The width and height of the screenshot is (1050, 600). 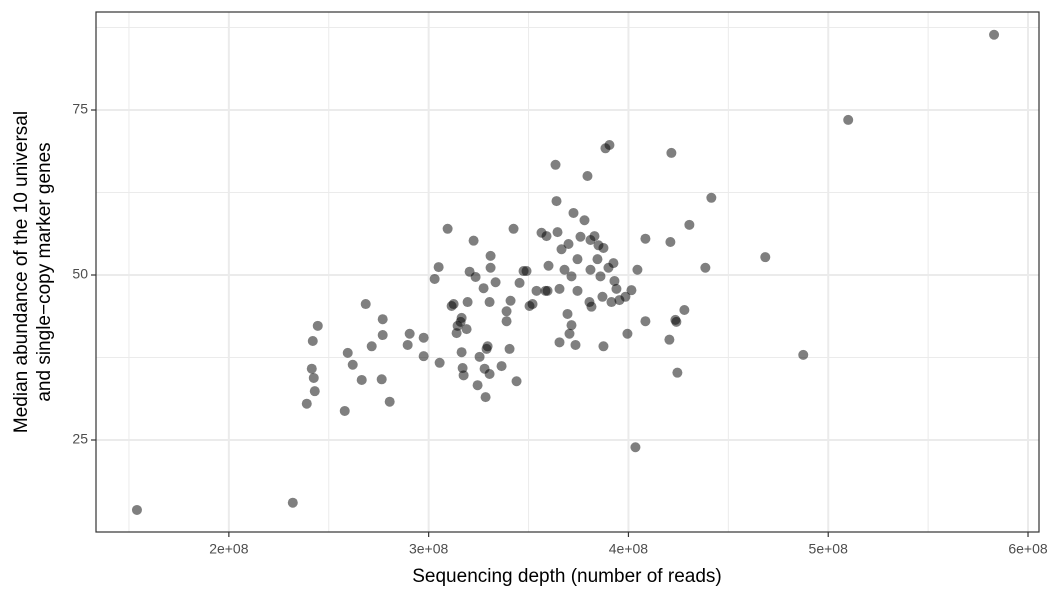 I want to click on y-axis-title: Median abundance of the 10 universal, so click(x=21, y=272).